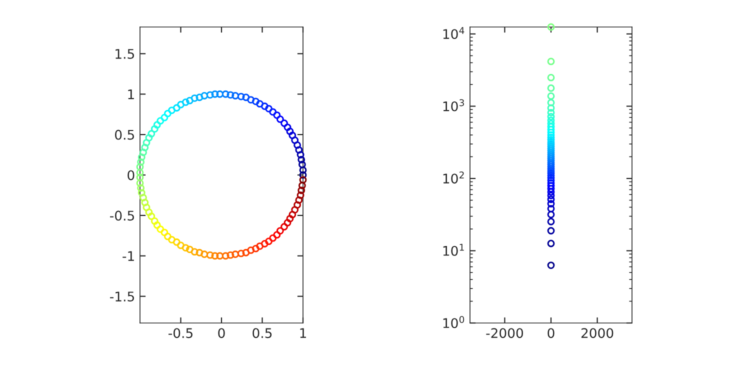 The width and height of the screenshot is (747, 365). What do you see at coordinates (453, 322) in the screenshot?
I see `y-tick-label: 10$^{0}$` at bounding box center [453, 322].